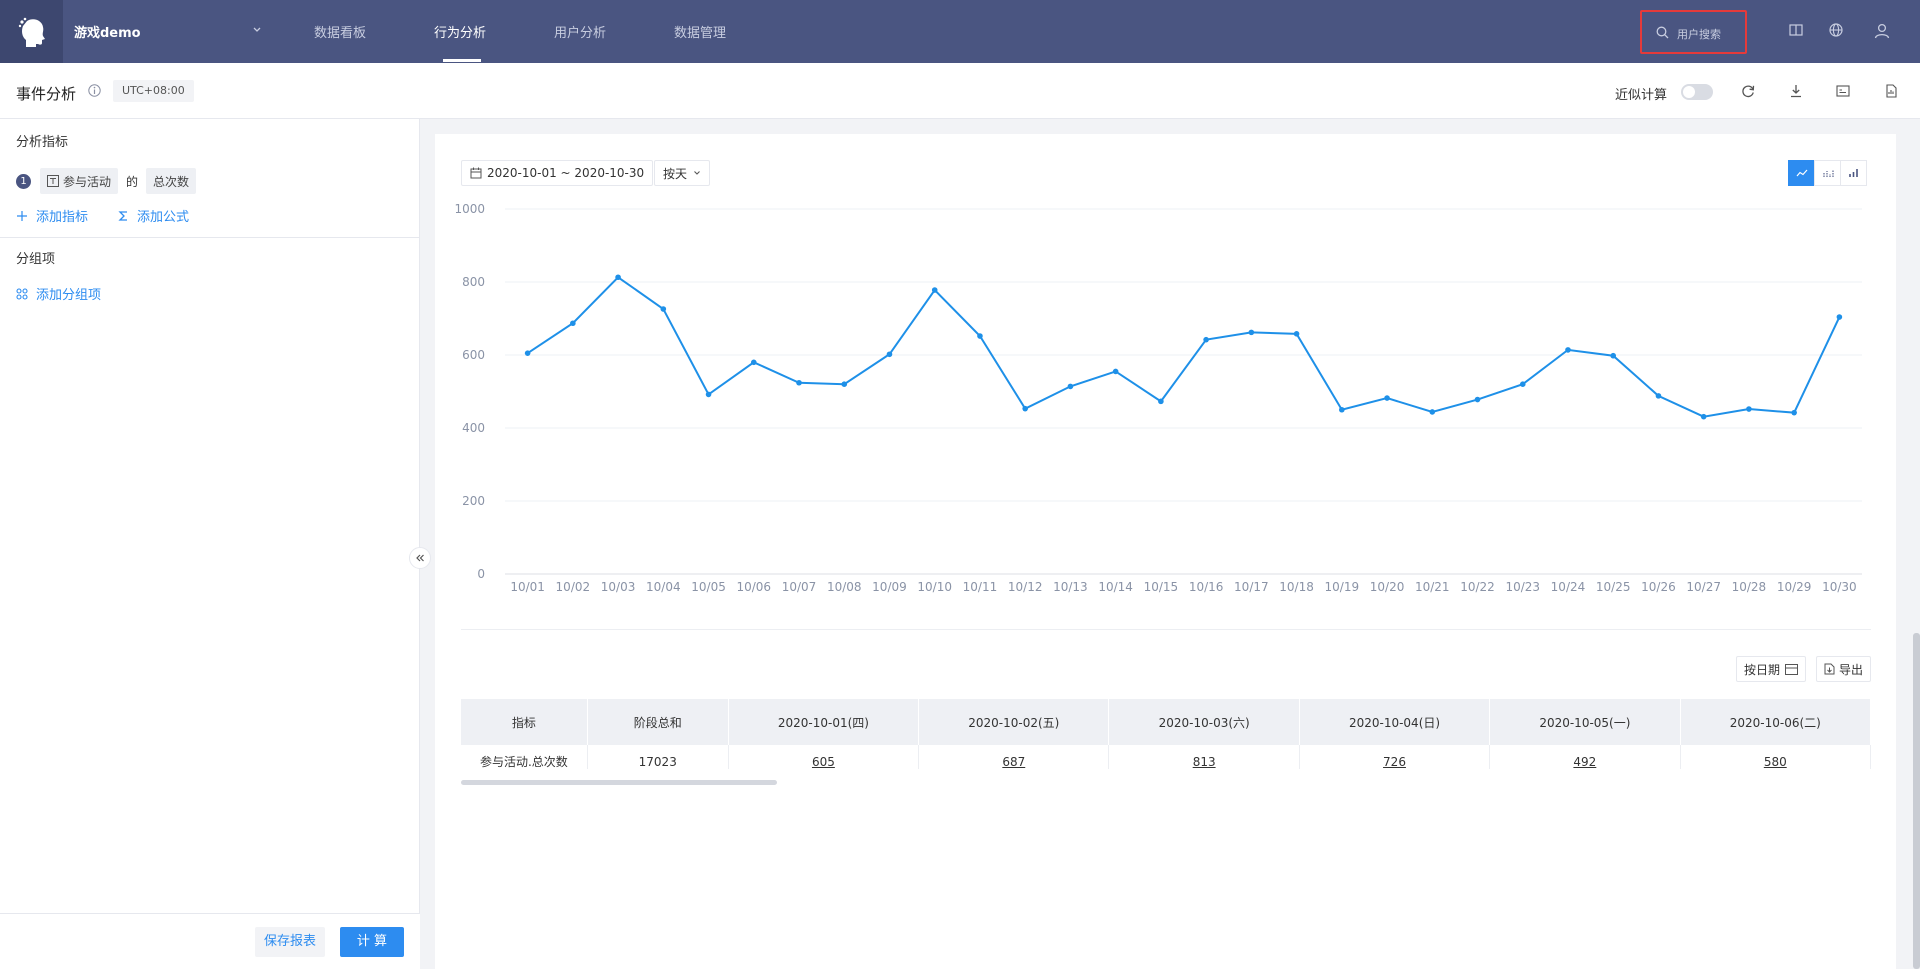  What do you see at coordinates (1891, 91) in the screenshot?
I see `report-icon` at bounding box center [1891, 91].